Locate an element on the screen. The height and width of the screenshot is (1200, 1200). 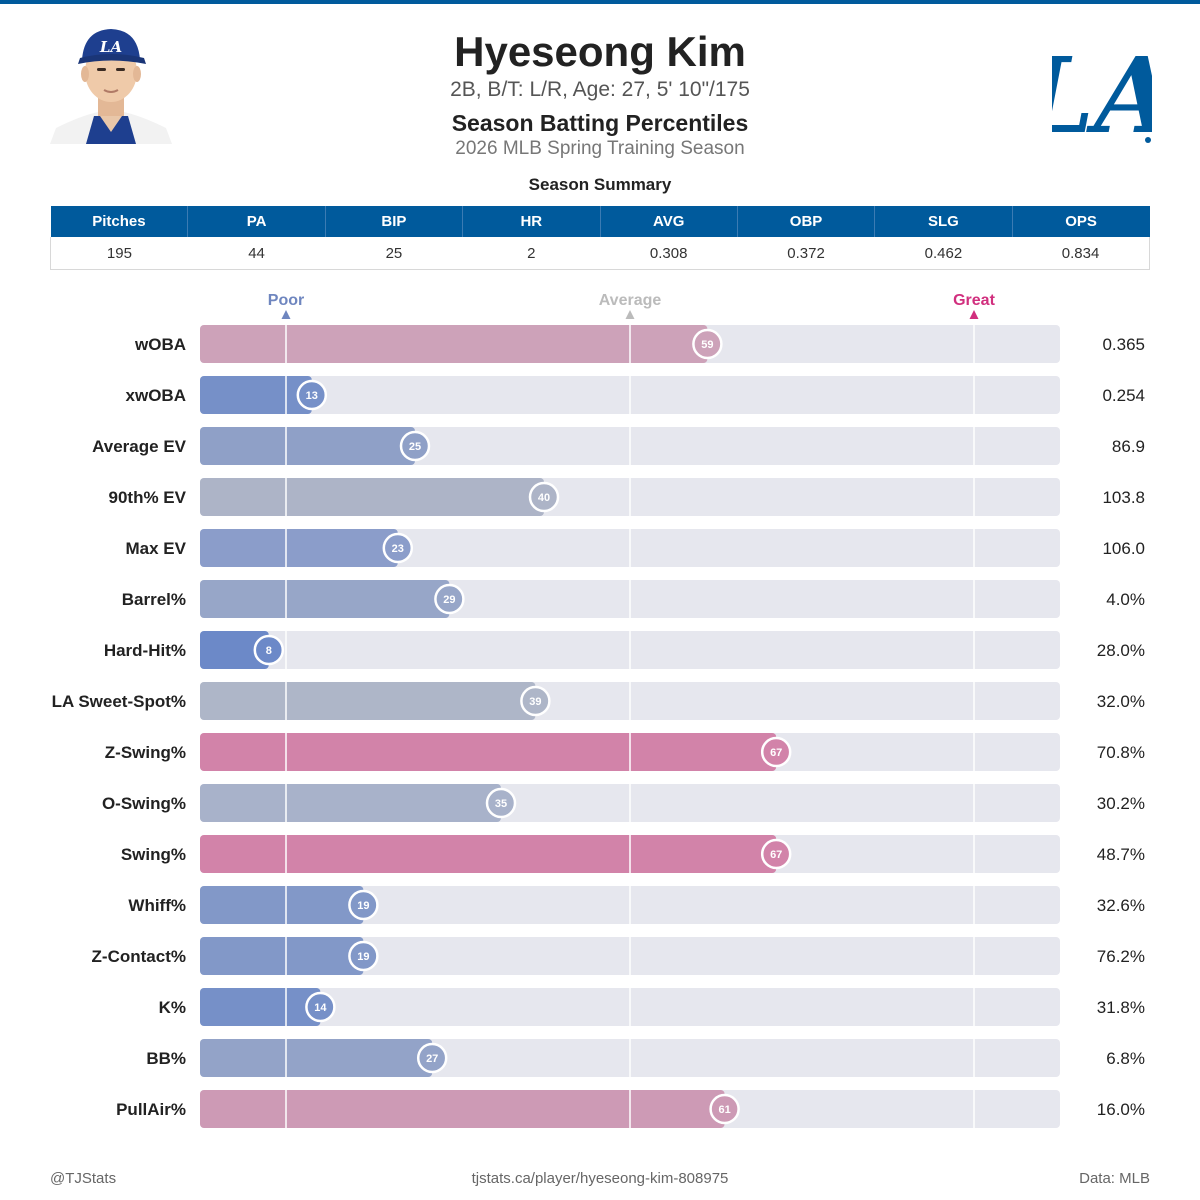
cap-logo-text: LA is located at coordinates (110, 47).